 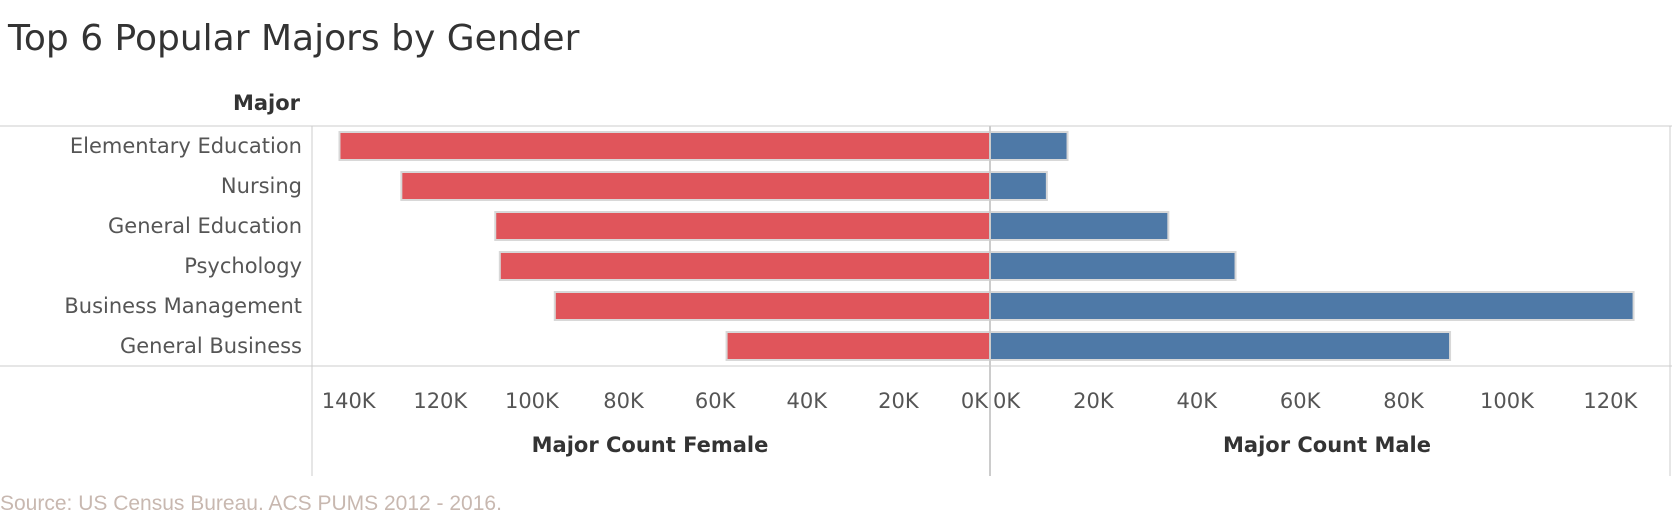 I want to click on category-label: General Business, so click(x=211, y=346).